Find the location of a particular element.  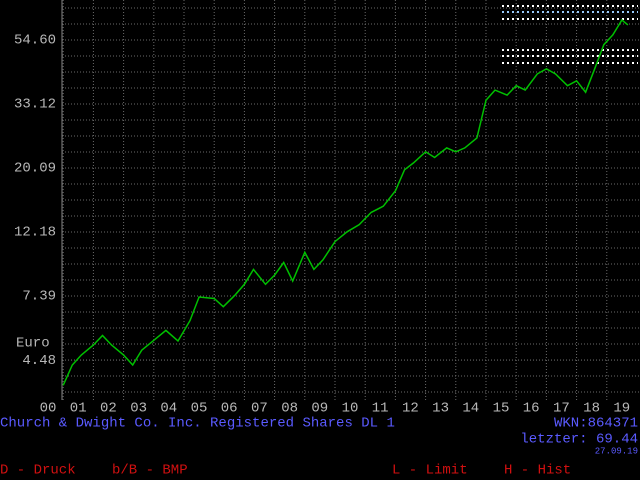

date: 27.09.19 is located at coordinates (616, 451).